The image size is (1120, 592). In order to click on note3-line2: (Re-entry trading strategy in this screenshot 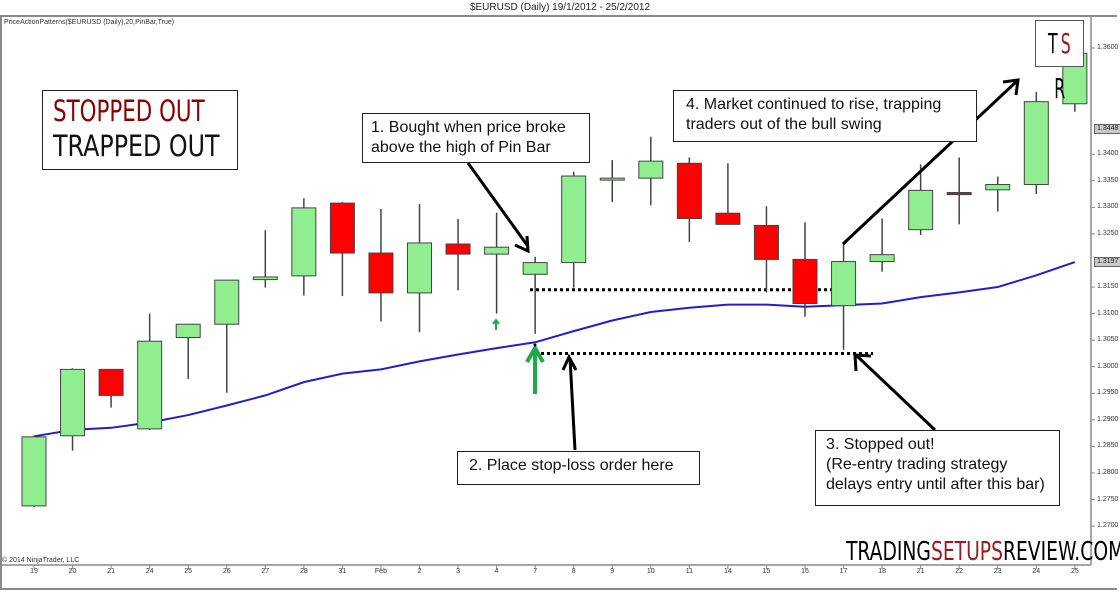, I will do `click(917, 464)`.